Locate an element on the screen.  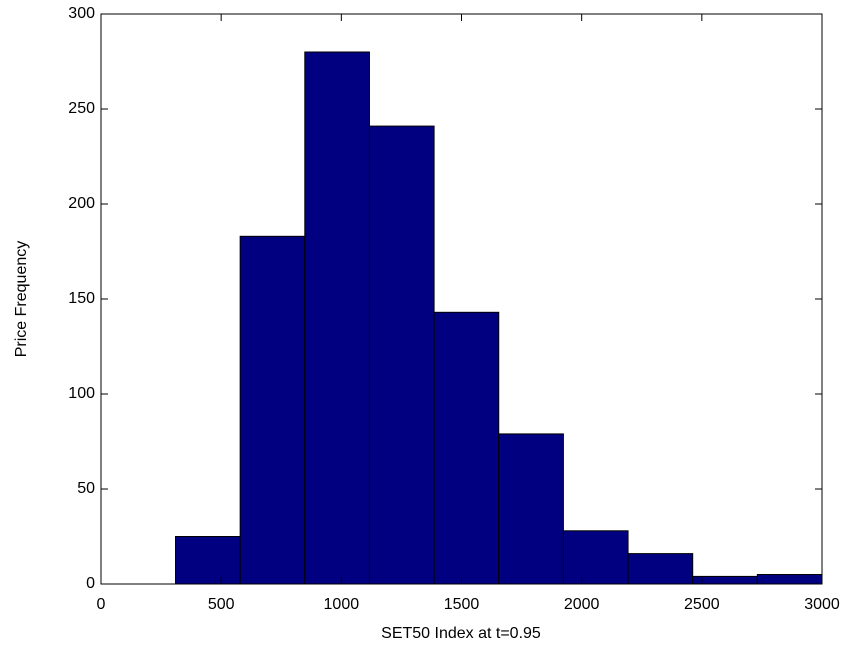
y-tick-label: 300 is located at coordinates (81, 13).